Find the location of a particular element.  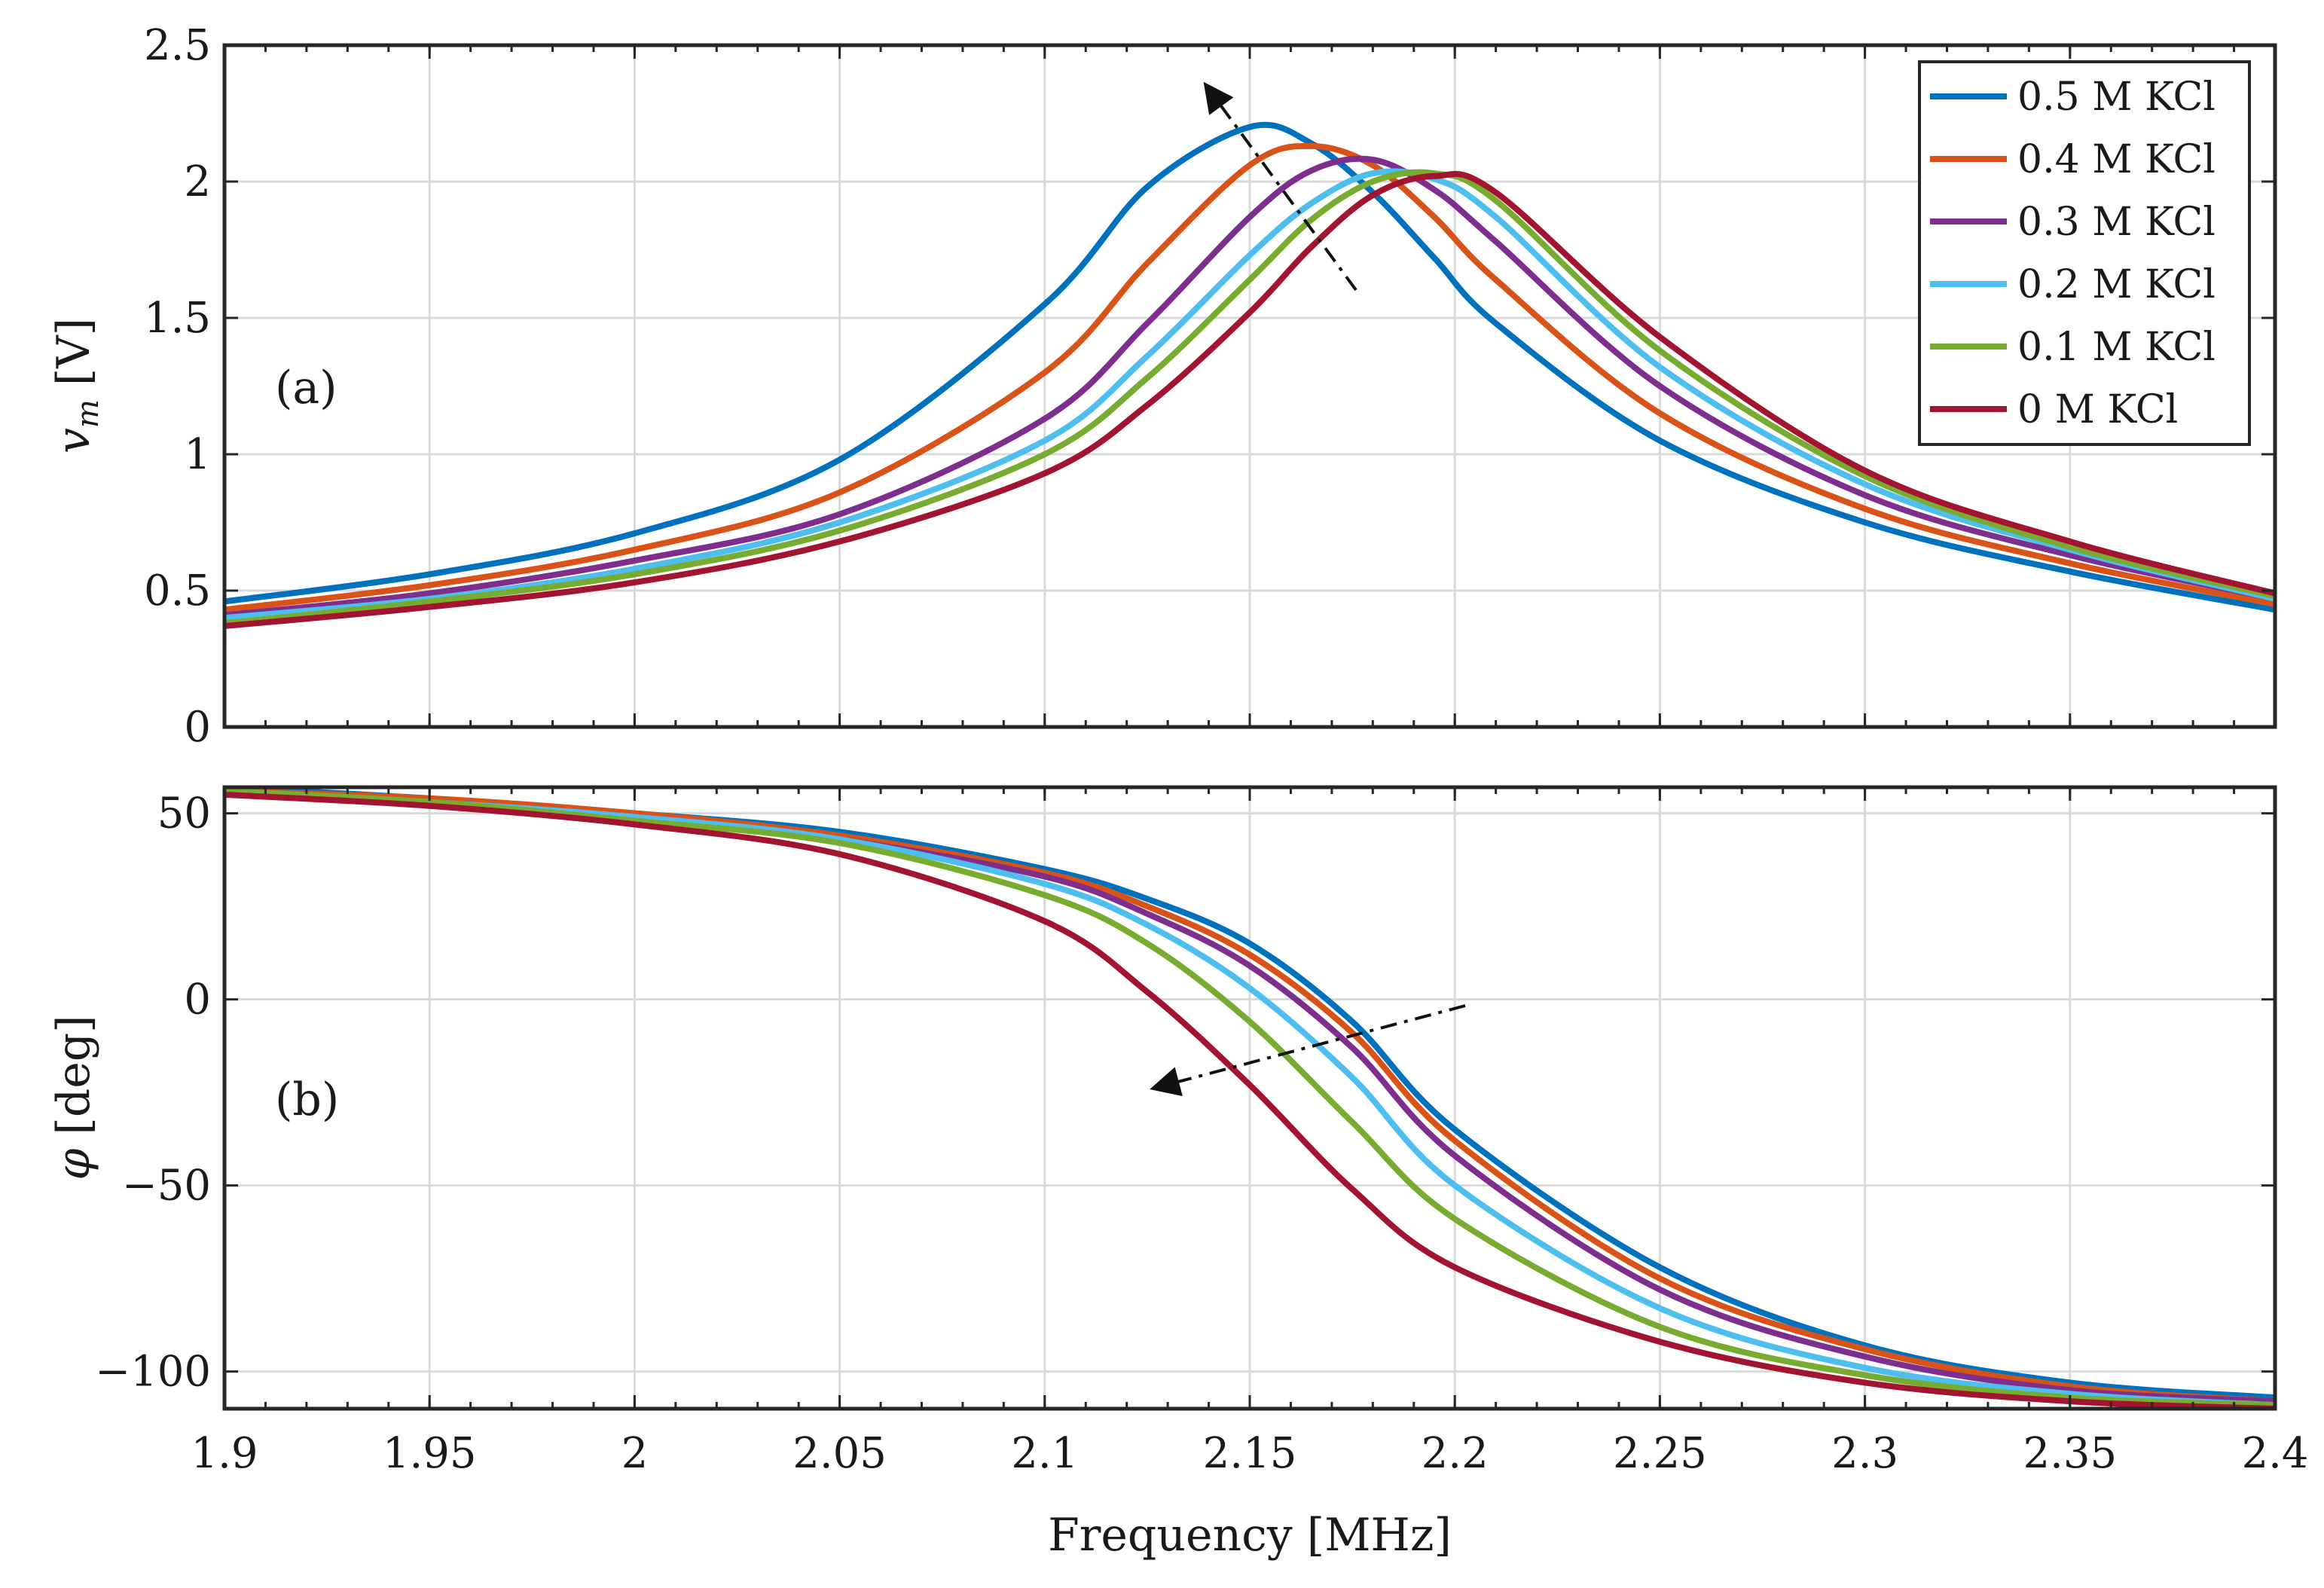

x-tick-label: 2 is located at coordinates (635, 1453).